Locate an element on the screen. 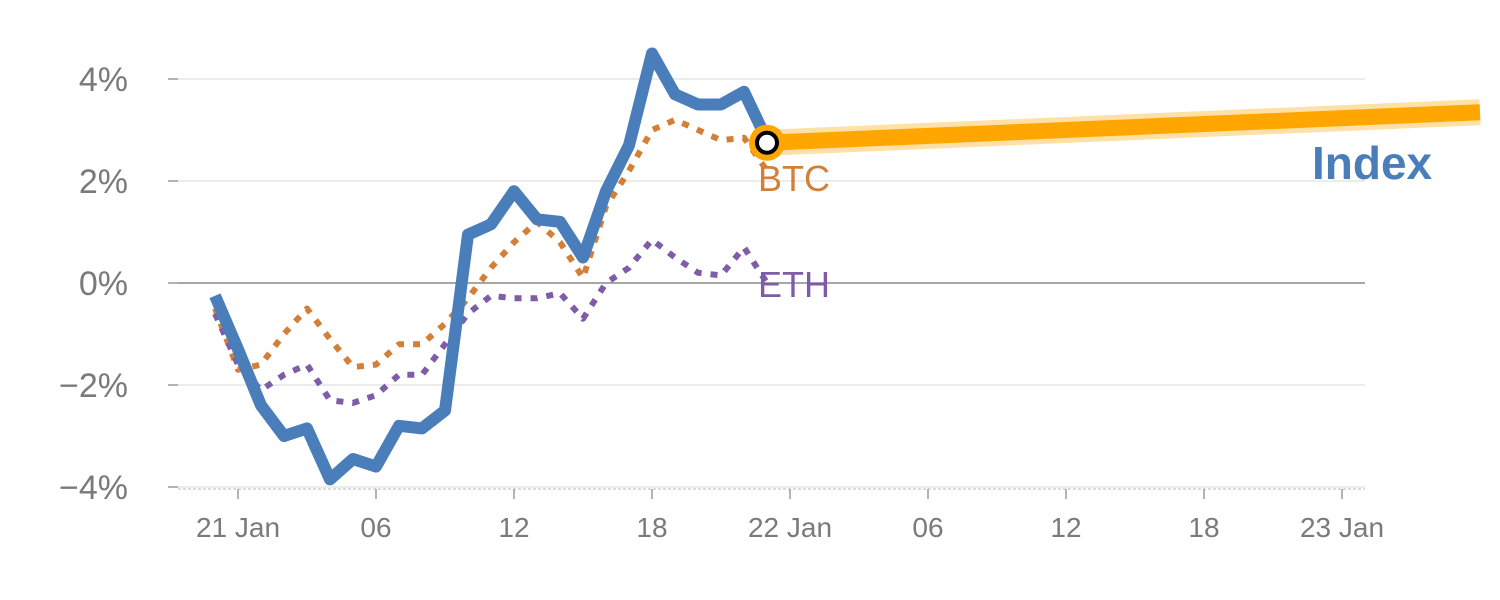 Image resolution: width=1500 pixels, height=600 pixels. x-axis: 21 Jan 06 12 18 22 Jan 06 12 18 23 Jan is located at coordinates (781, 515).